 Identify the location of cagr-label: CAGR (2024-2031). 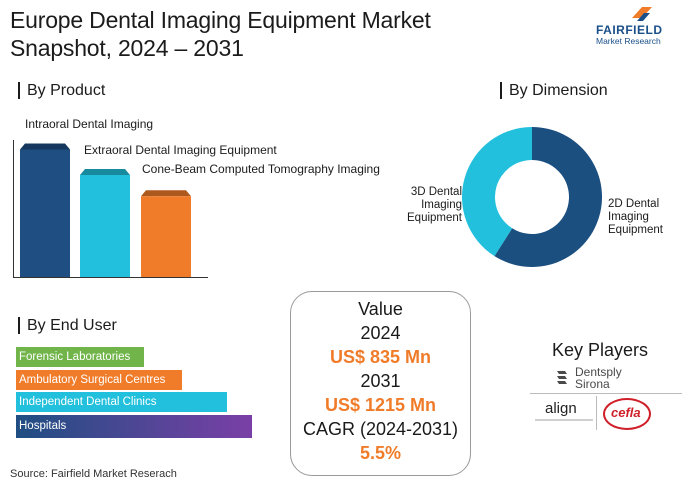
(380, 429).